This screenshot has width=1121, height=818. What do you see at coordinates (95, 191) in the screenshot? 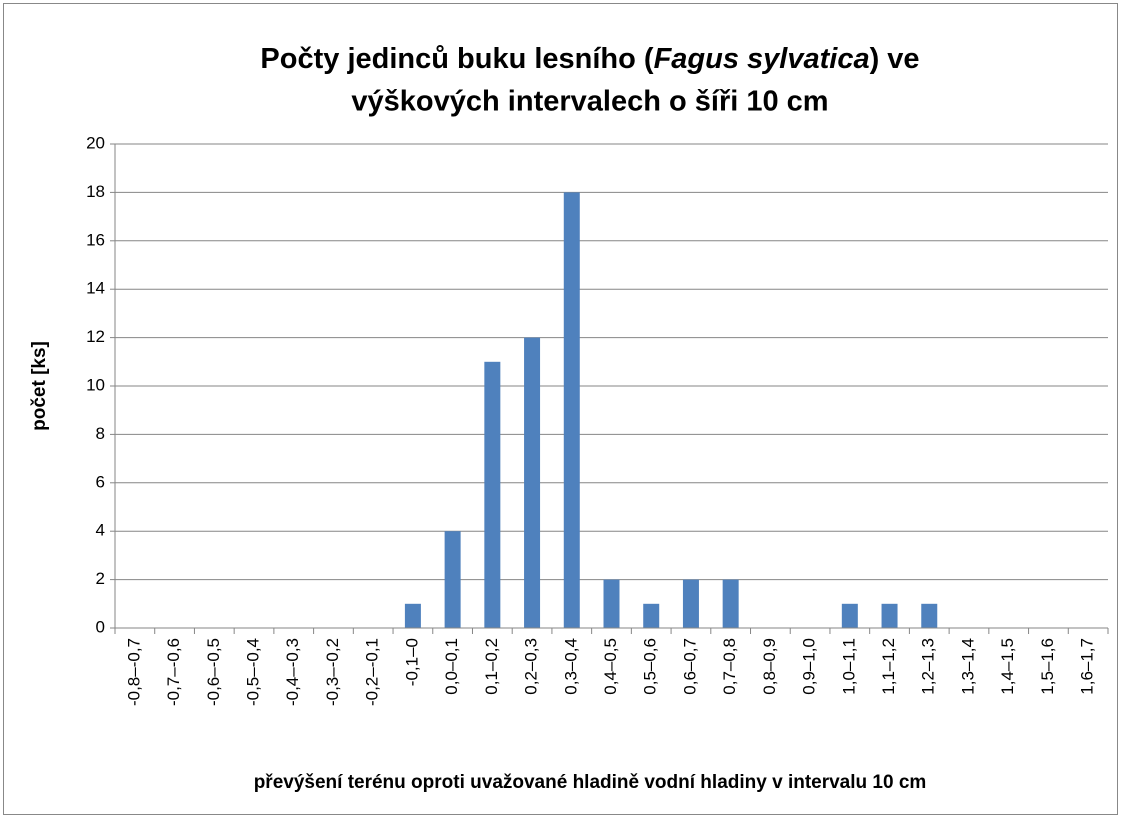
I see `y-tick-label: 18` at bounding box center [95, 191].